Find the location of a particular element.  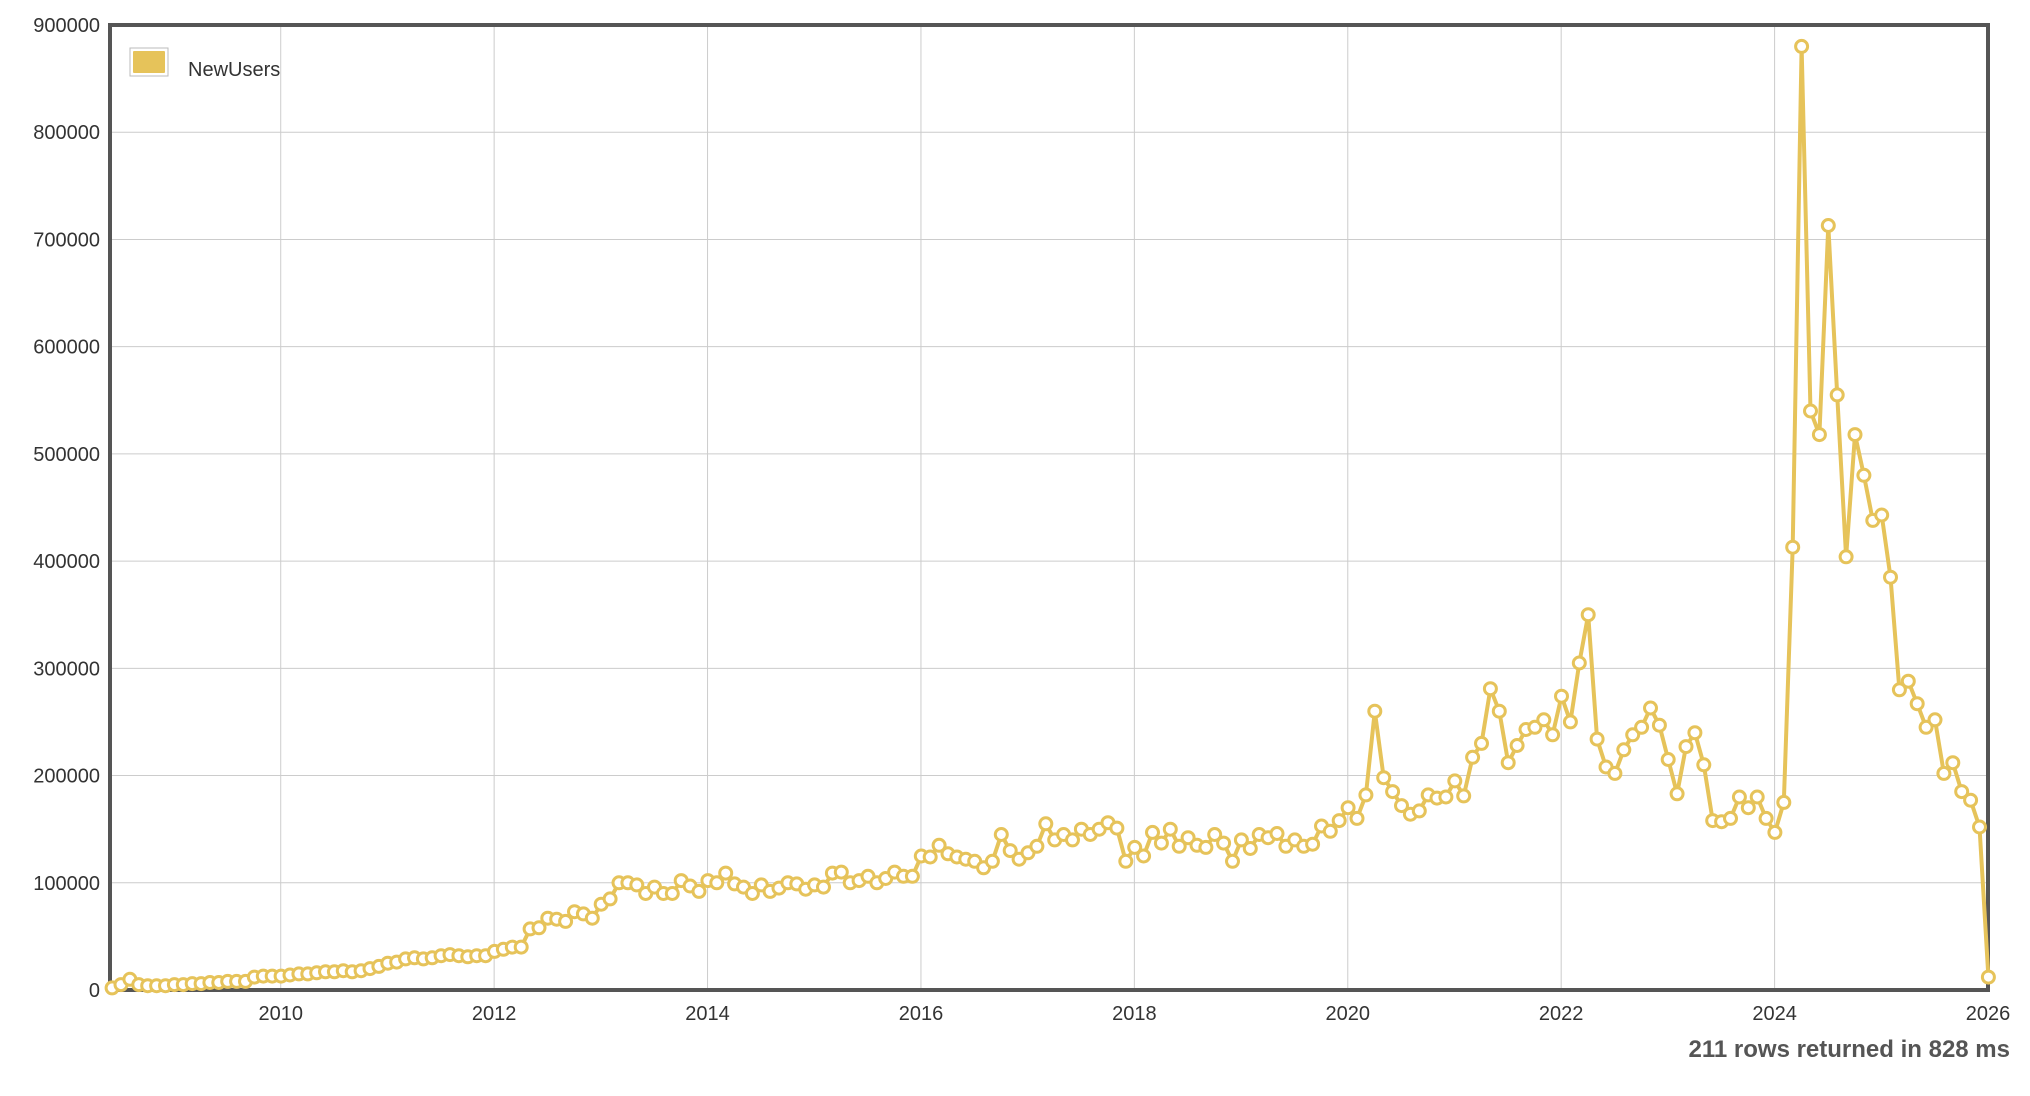

x-tick-label: 2022 is located at coordinates (1561, 1014).